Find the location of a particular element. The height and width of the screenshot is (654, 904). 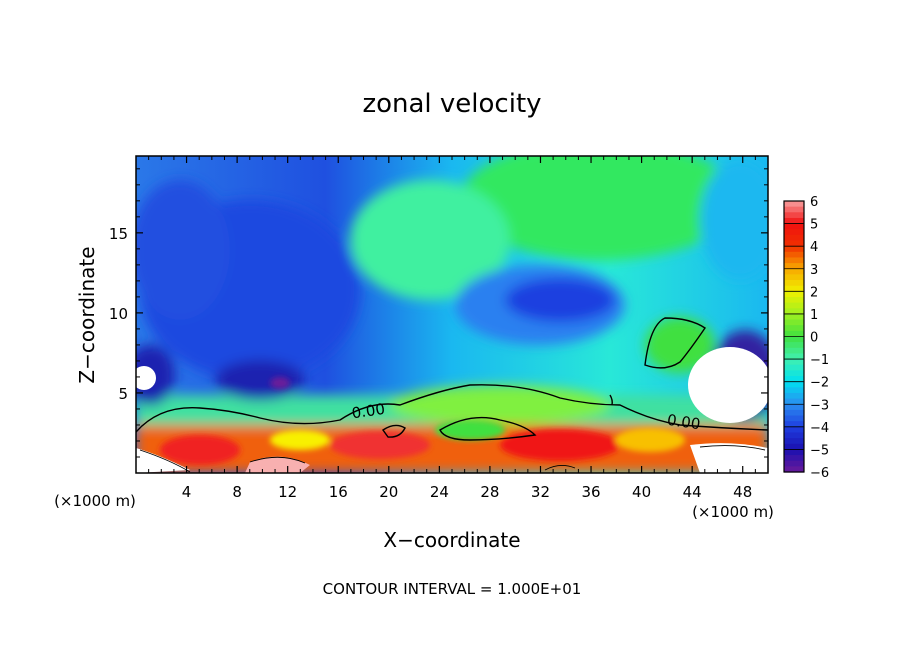

x-axis-label: X−coordinate is located at coordinates (451, 540).